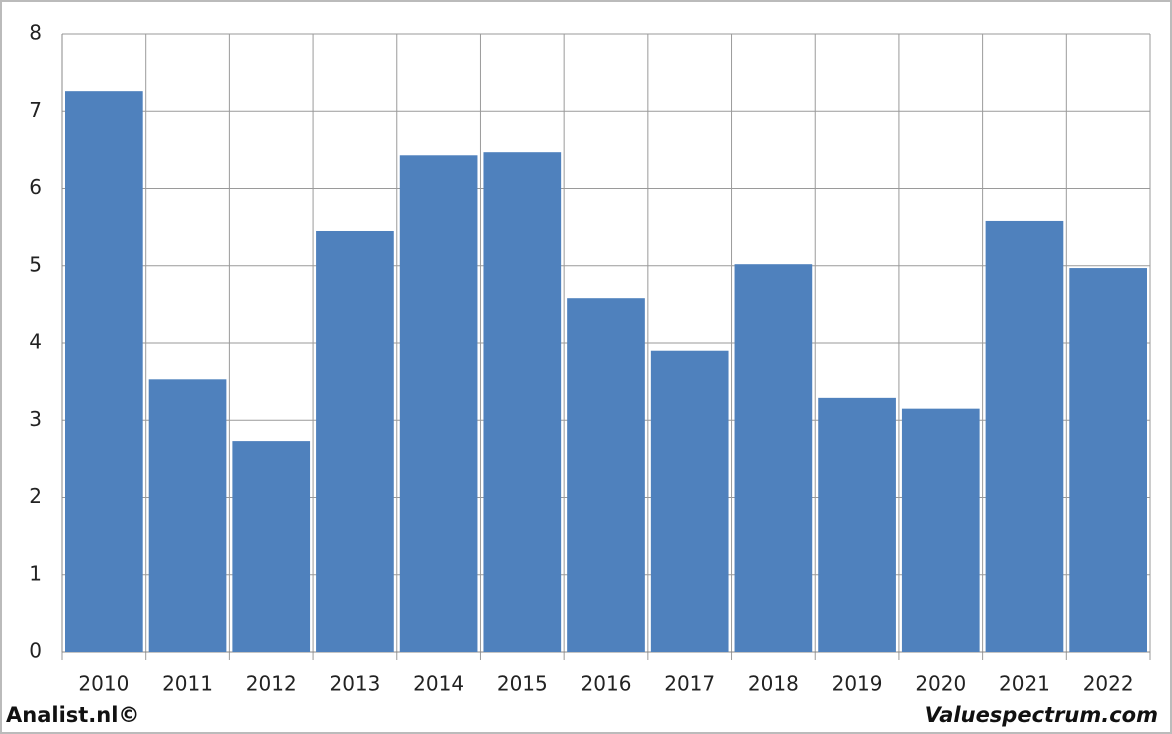 Image resolution: width=1172 pixels, height=734 pixels. What do you see at coordinates (940, 684) in the screenshot?
I see `x-tick-label: 2020` at bounding box center [940, 684].